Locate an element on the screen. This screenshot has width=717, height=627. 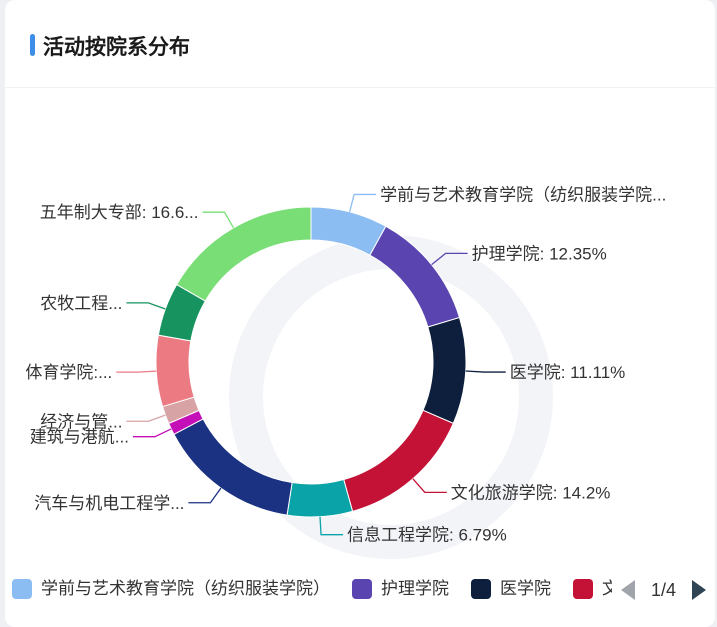
slice-label: 医学院: 11.11% is located at coordinates (568, 372).